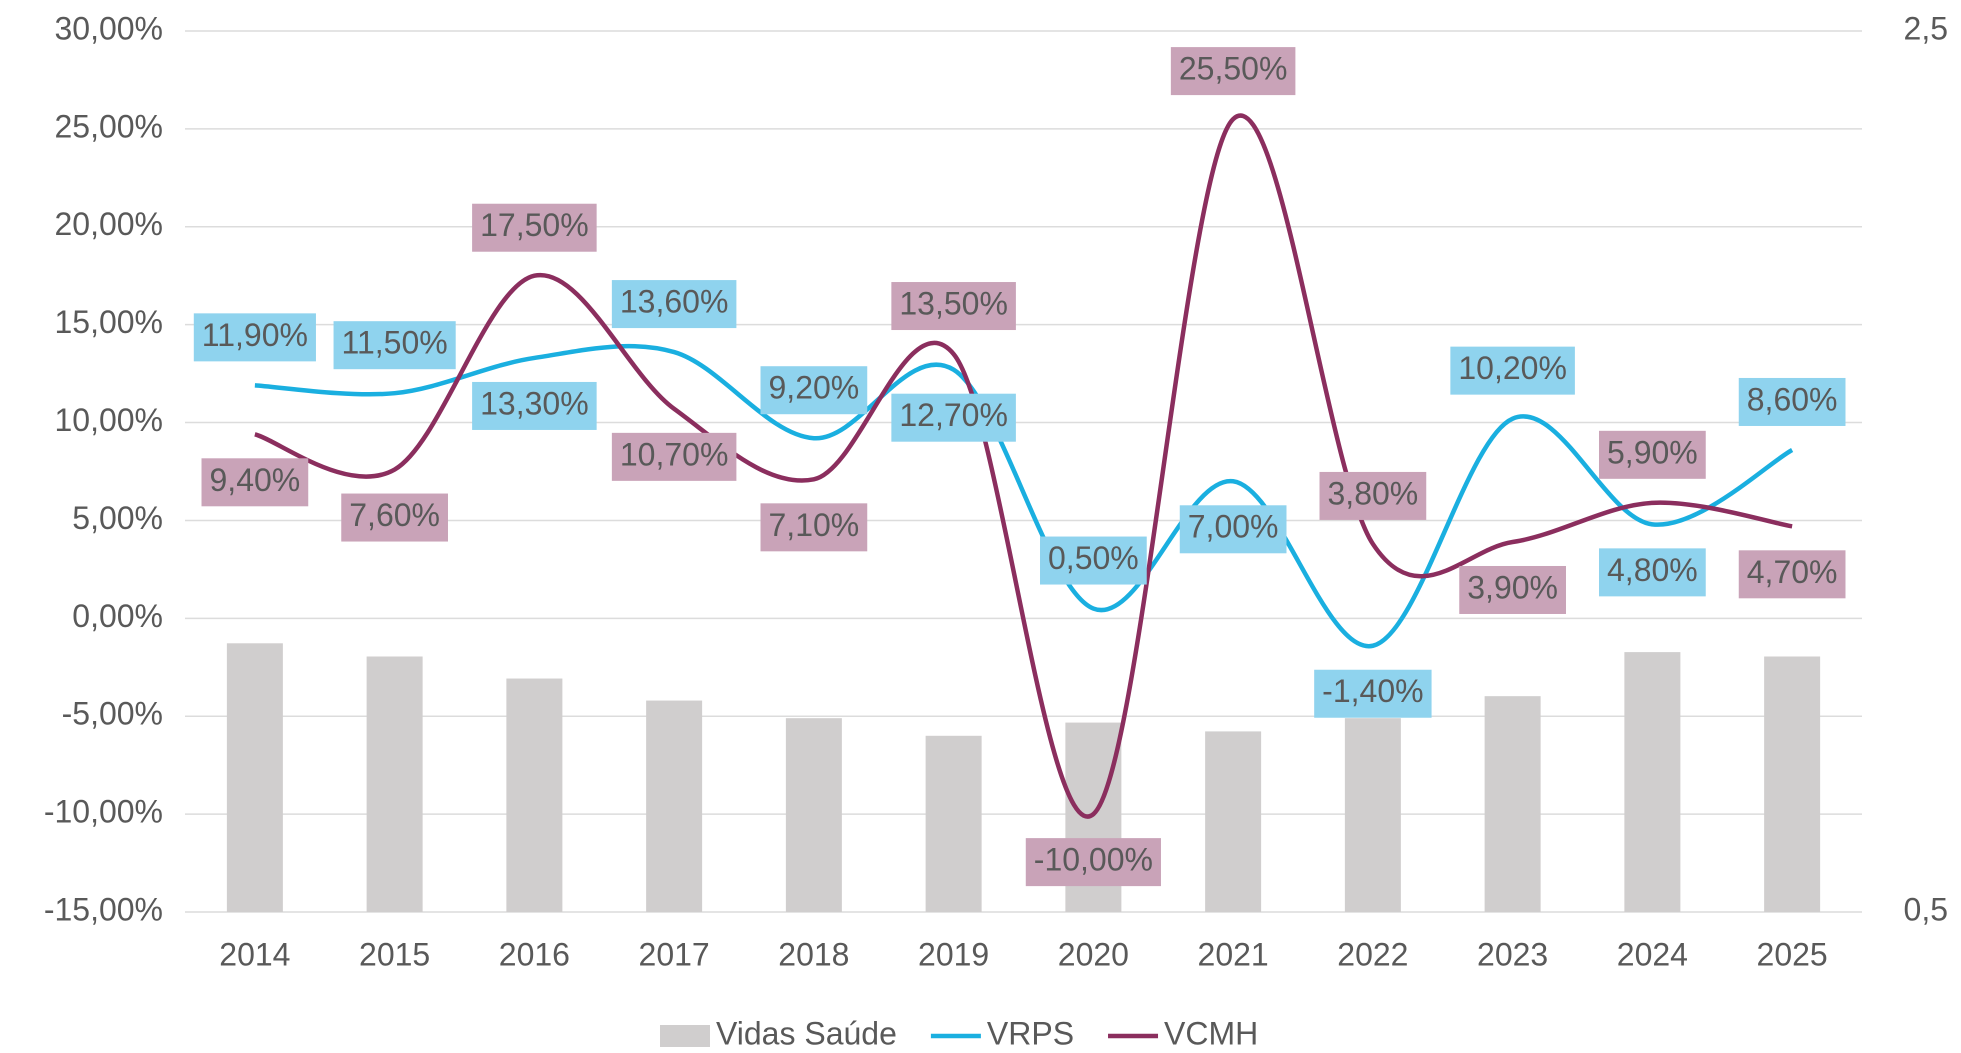 The width and height of the screenshot is (1961, 1053). What do you see at coordinates (1233, 69) in the screenshot?
I see `data-label-text: 25,50%` at bounding box center [1233, 69].